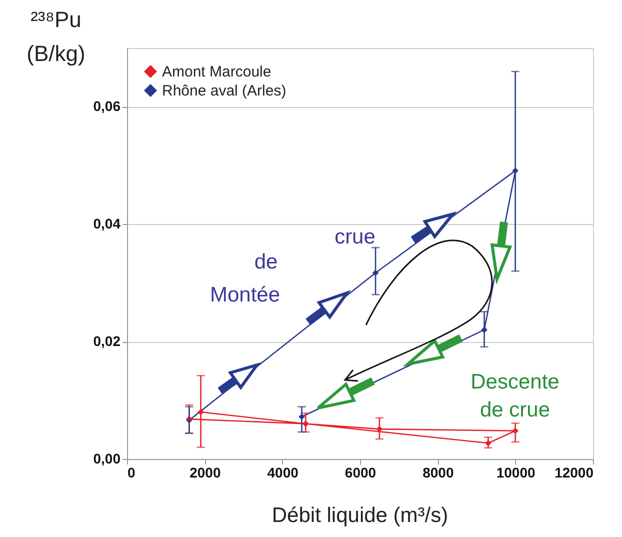  Describe the element at coordinates (217, 72) in the screenshot. I see `legend-label: Amont Marcoule` at that location.